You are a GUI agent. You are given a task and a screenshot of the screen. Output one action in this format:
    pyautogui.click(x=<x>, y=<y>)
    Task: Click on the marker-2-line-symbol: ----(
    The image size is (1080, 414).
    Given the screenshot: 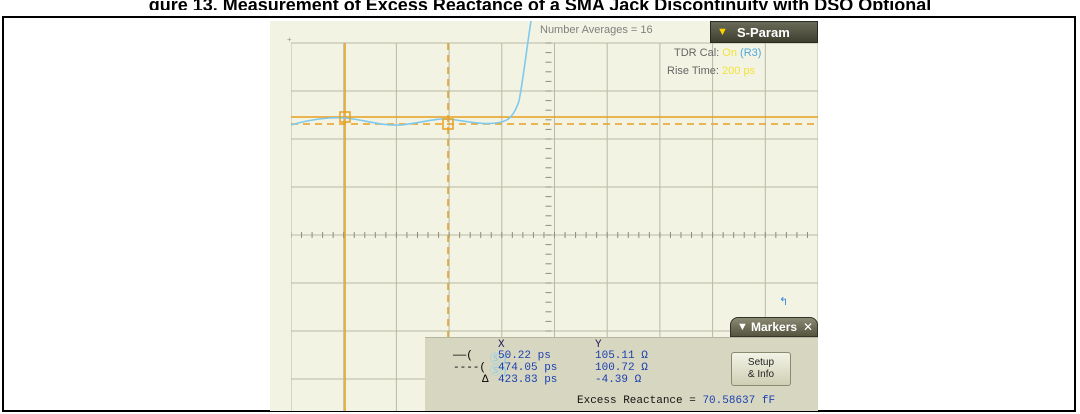 What is the action you would take?
    pyautogui.click(x=470, y=368)
    